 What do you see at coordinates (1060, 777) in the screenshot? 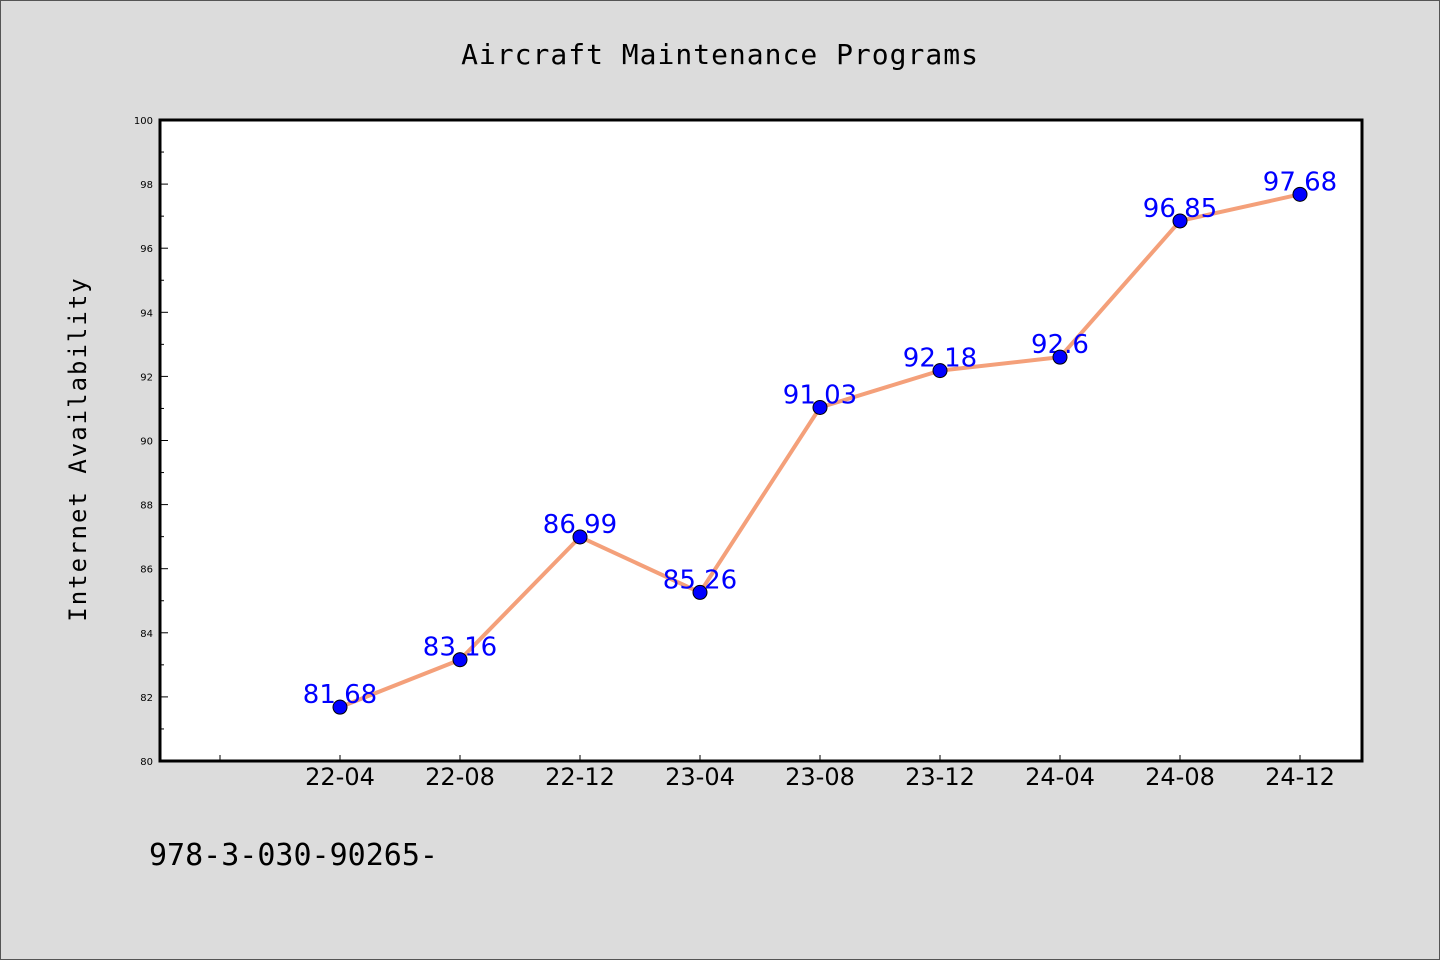
I see `x-tick-label: 24-04` at bounding box center [1060, 777].